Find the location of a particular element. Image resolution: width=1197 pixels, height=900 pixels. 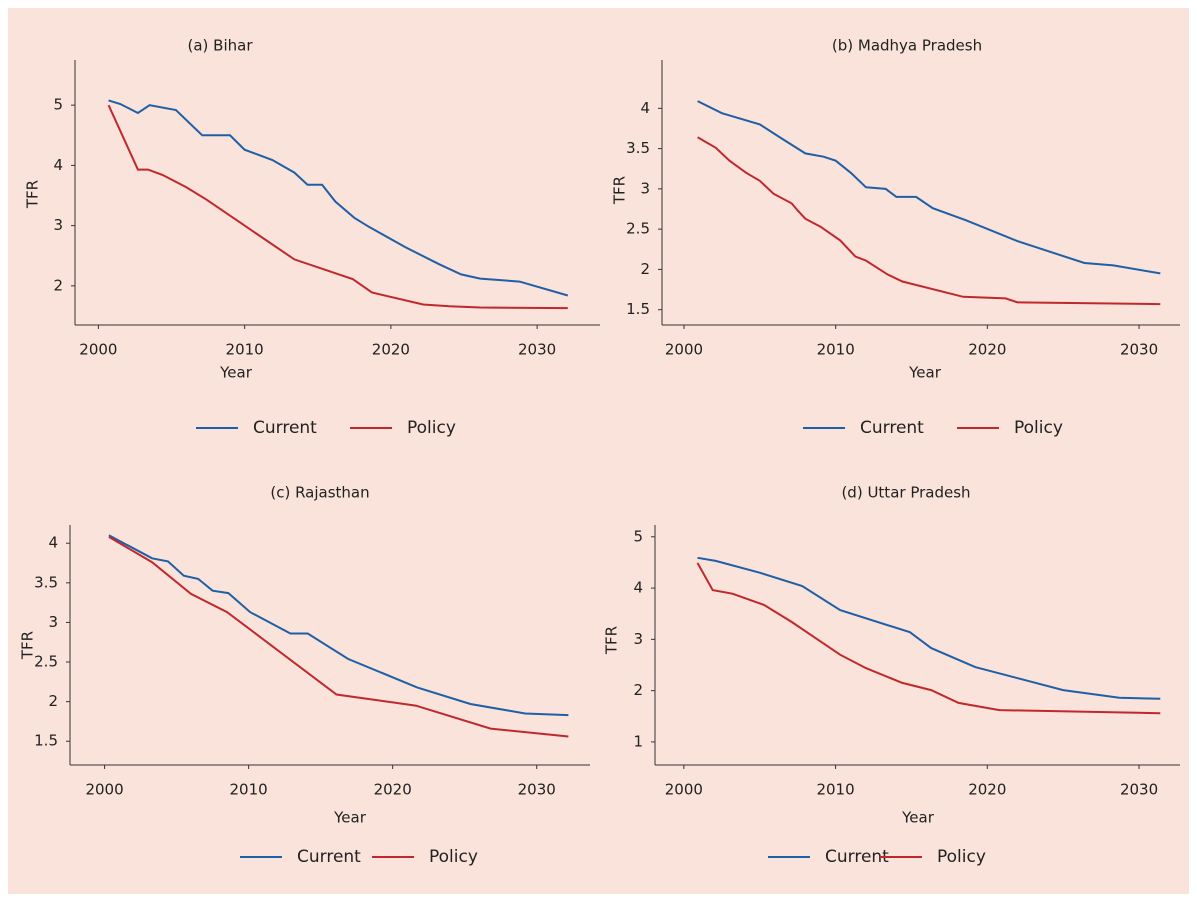

chart-title: (a) Bihar is located at coordinates (221, 46).